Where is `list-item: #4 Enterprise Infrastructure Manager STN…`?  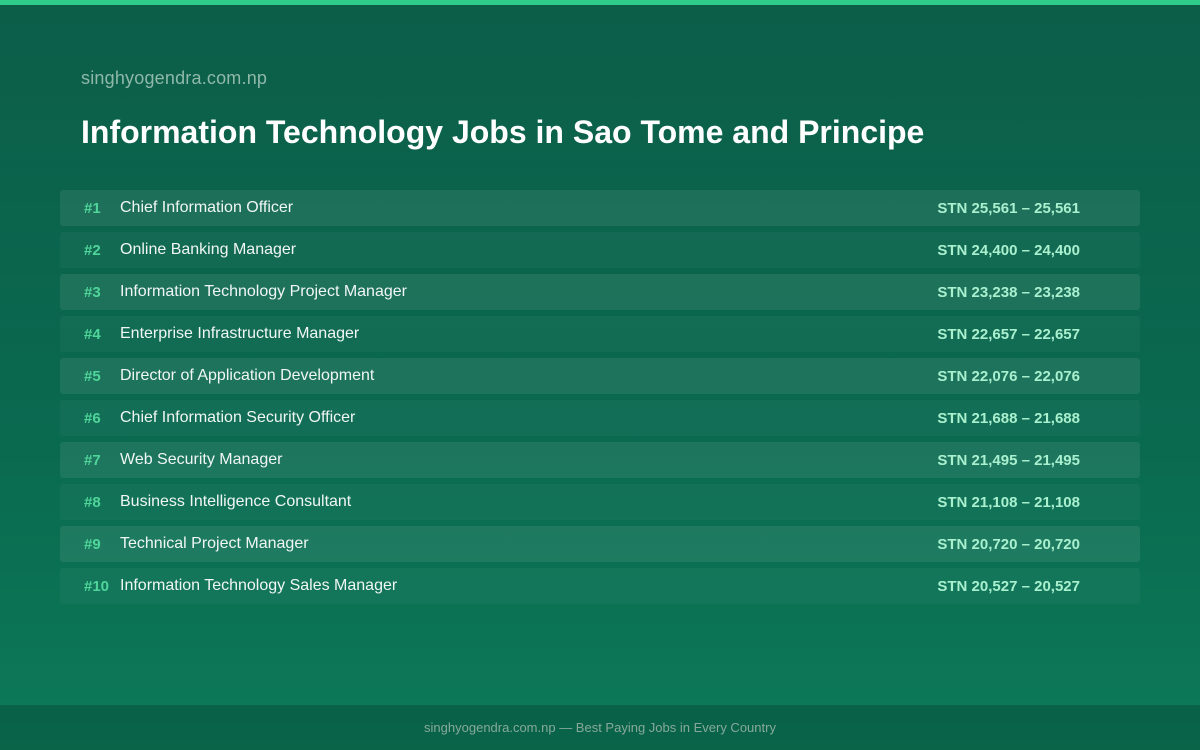
list-item: #4 Enterprise Infrastructure Manager STN… is located at coordinates (600, 334).